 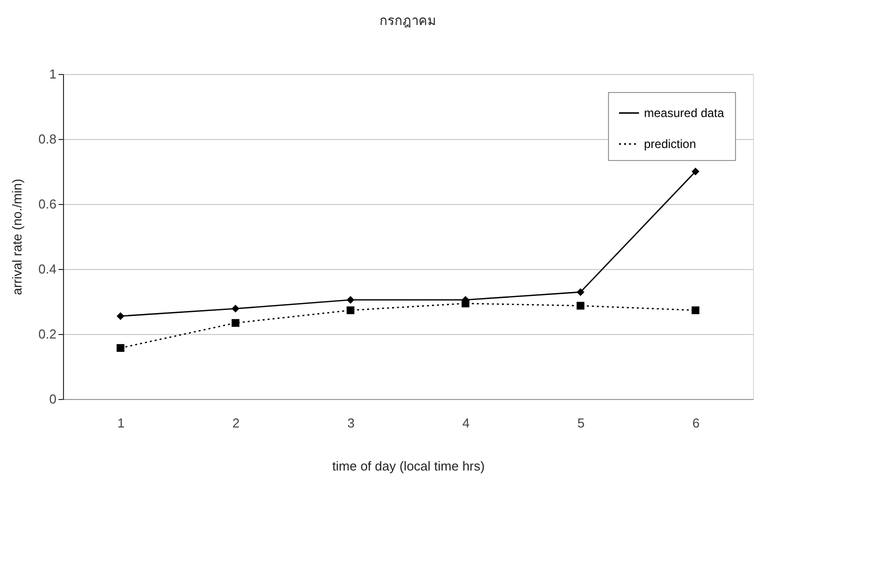 I want to click on y-tick-label: 0.6, so click(x=47, y=204).